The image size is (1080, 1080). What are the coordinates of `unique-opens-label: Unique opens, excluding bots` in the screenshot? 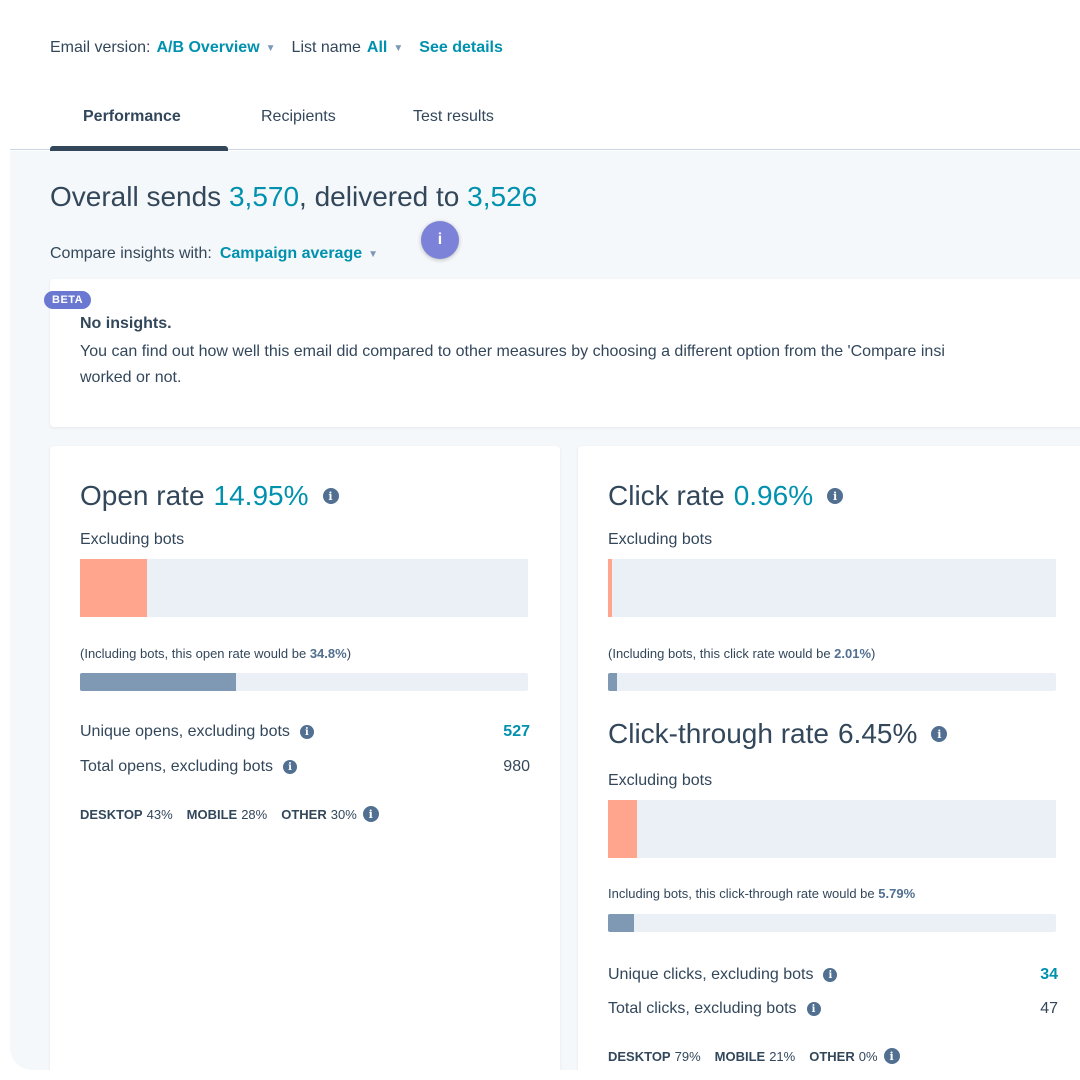 It's located at (185, 731).